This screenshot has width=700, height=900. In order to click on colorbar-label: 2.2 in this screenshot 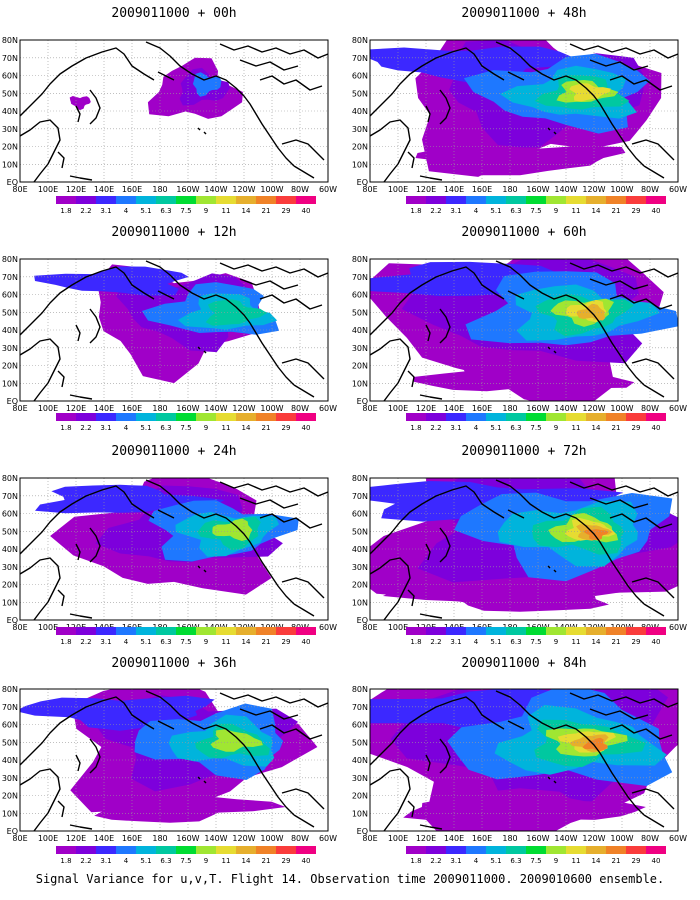, I will do `click(435, 861)`.